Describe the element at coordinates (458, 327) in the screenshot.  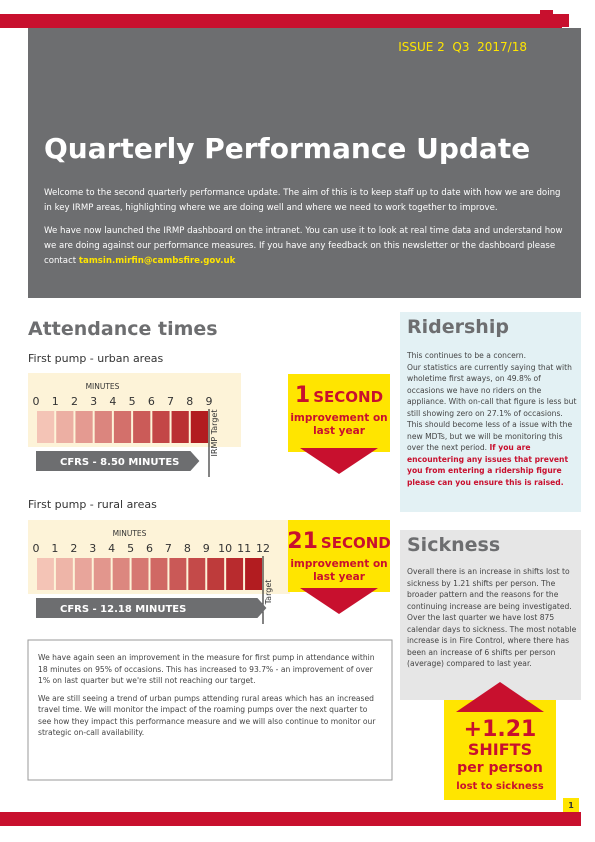
I see `section-title: Ridership` at that location.